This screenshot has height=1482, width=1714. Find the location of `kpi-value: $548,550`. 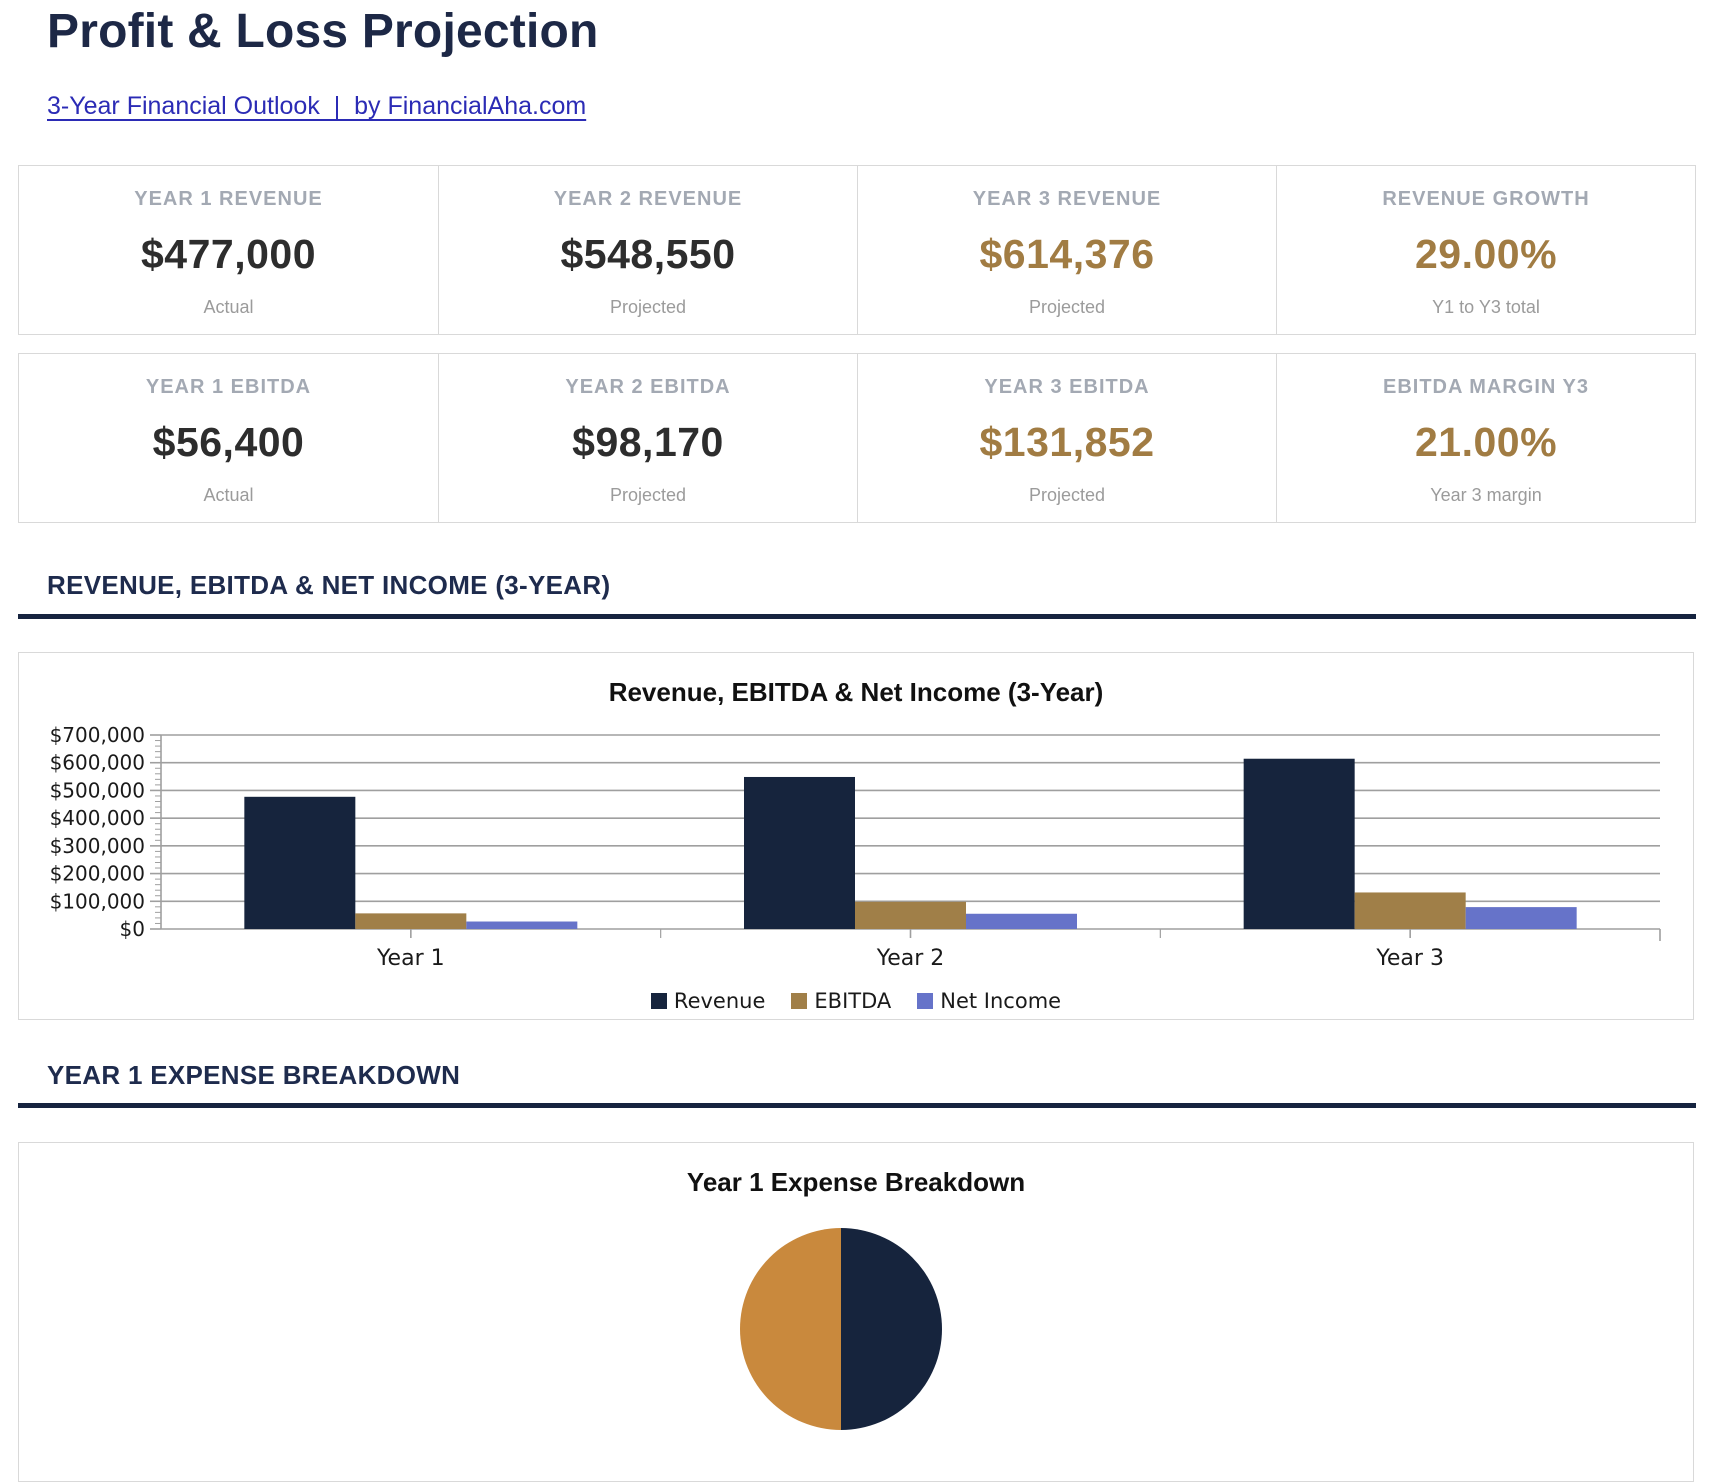

kpi-value: $548,550 is located at coordinates (648, 253).